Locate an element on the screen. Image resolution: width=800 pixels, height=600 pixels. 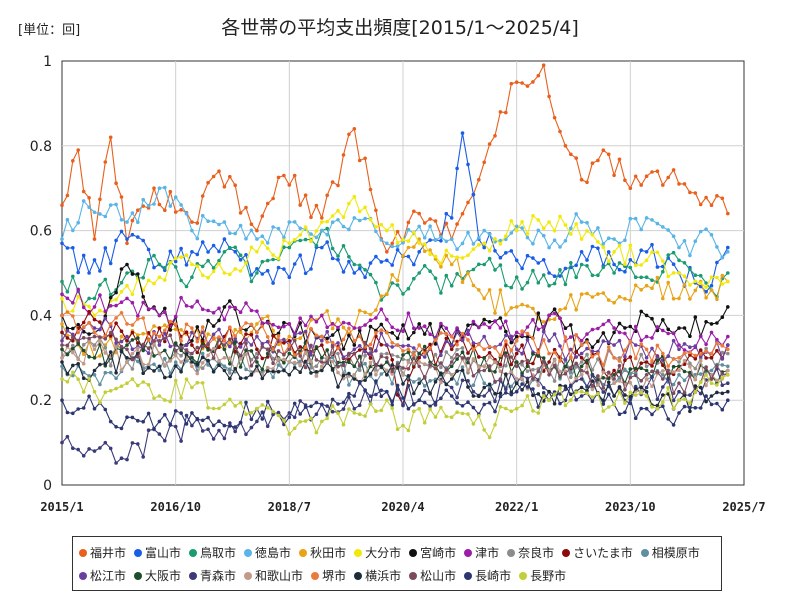
series-line is located at coordinates (395, 320).